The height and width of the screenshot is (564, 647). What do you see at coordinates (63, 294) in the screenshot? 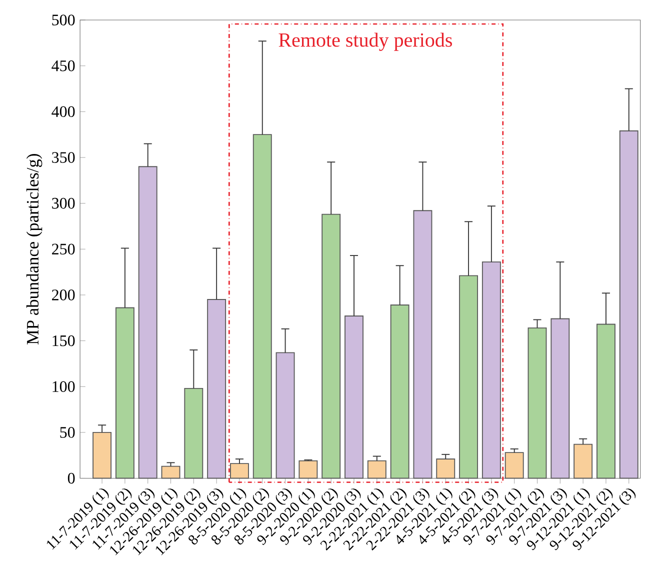
I see `y-tick-label: 200` at bounding box center [63, 294].